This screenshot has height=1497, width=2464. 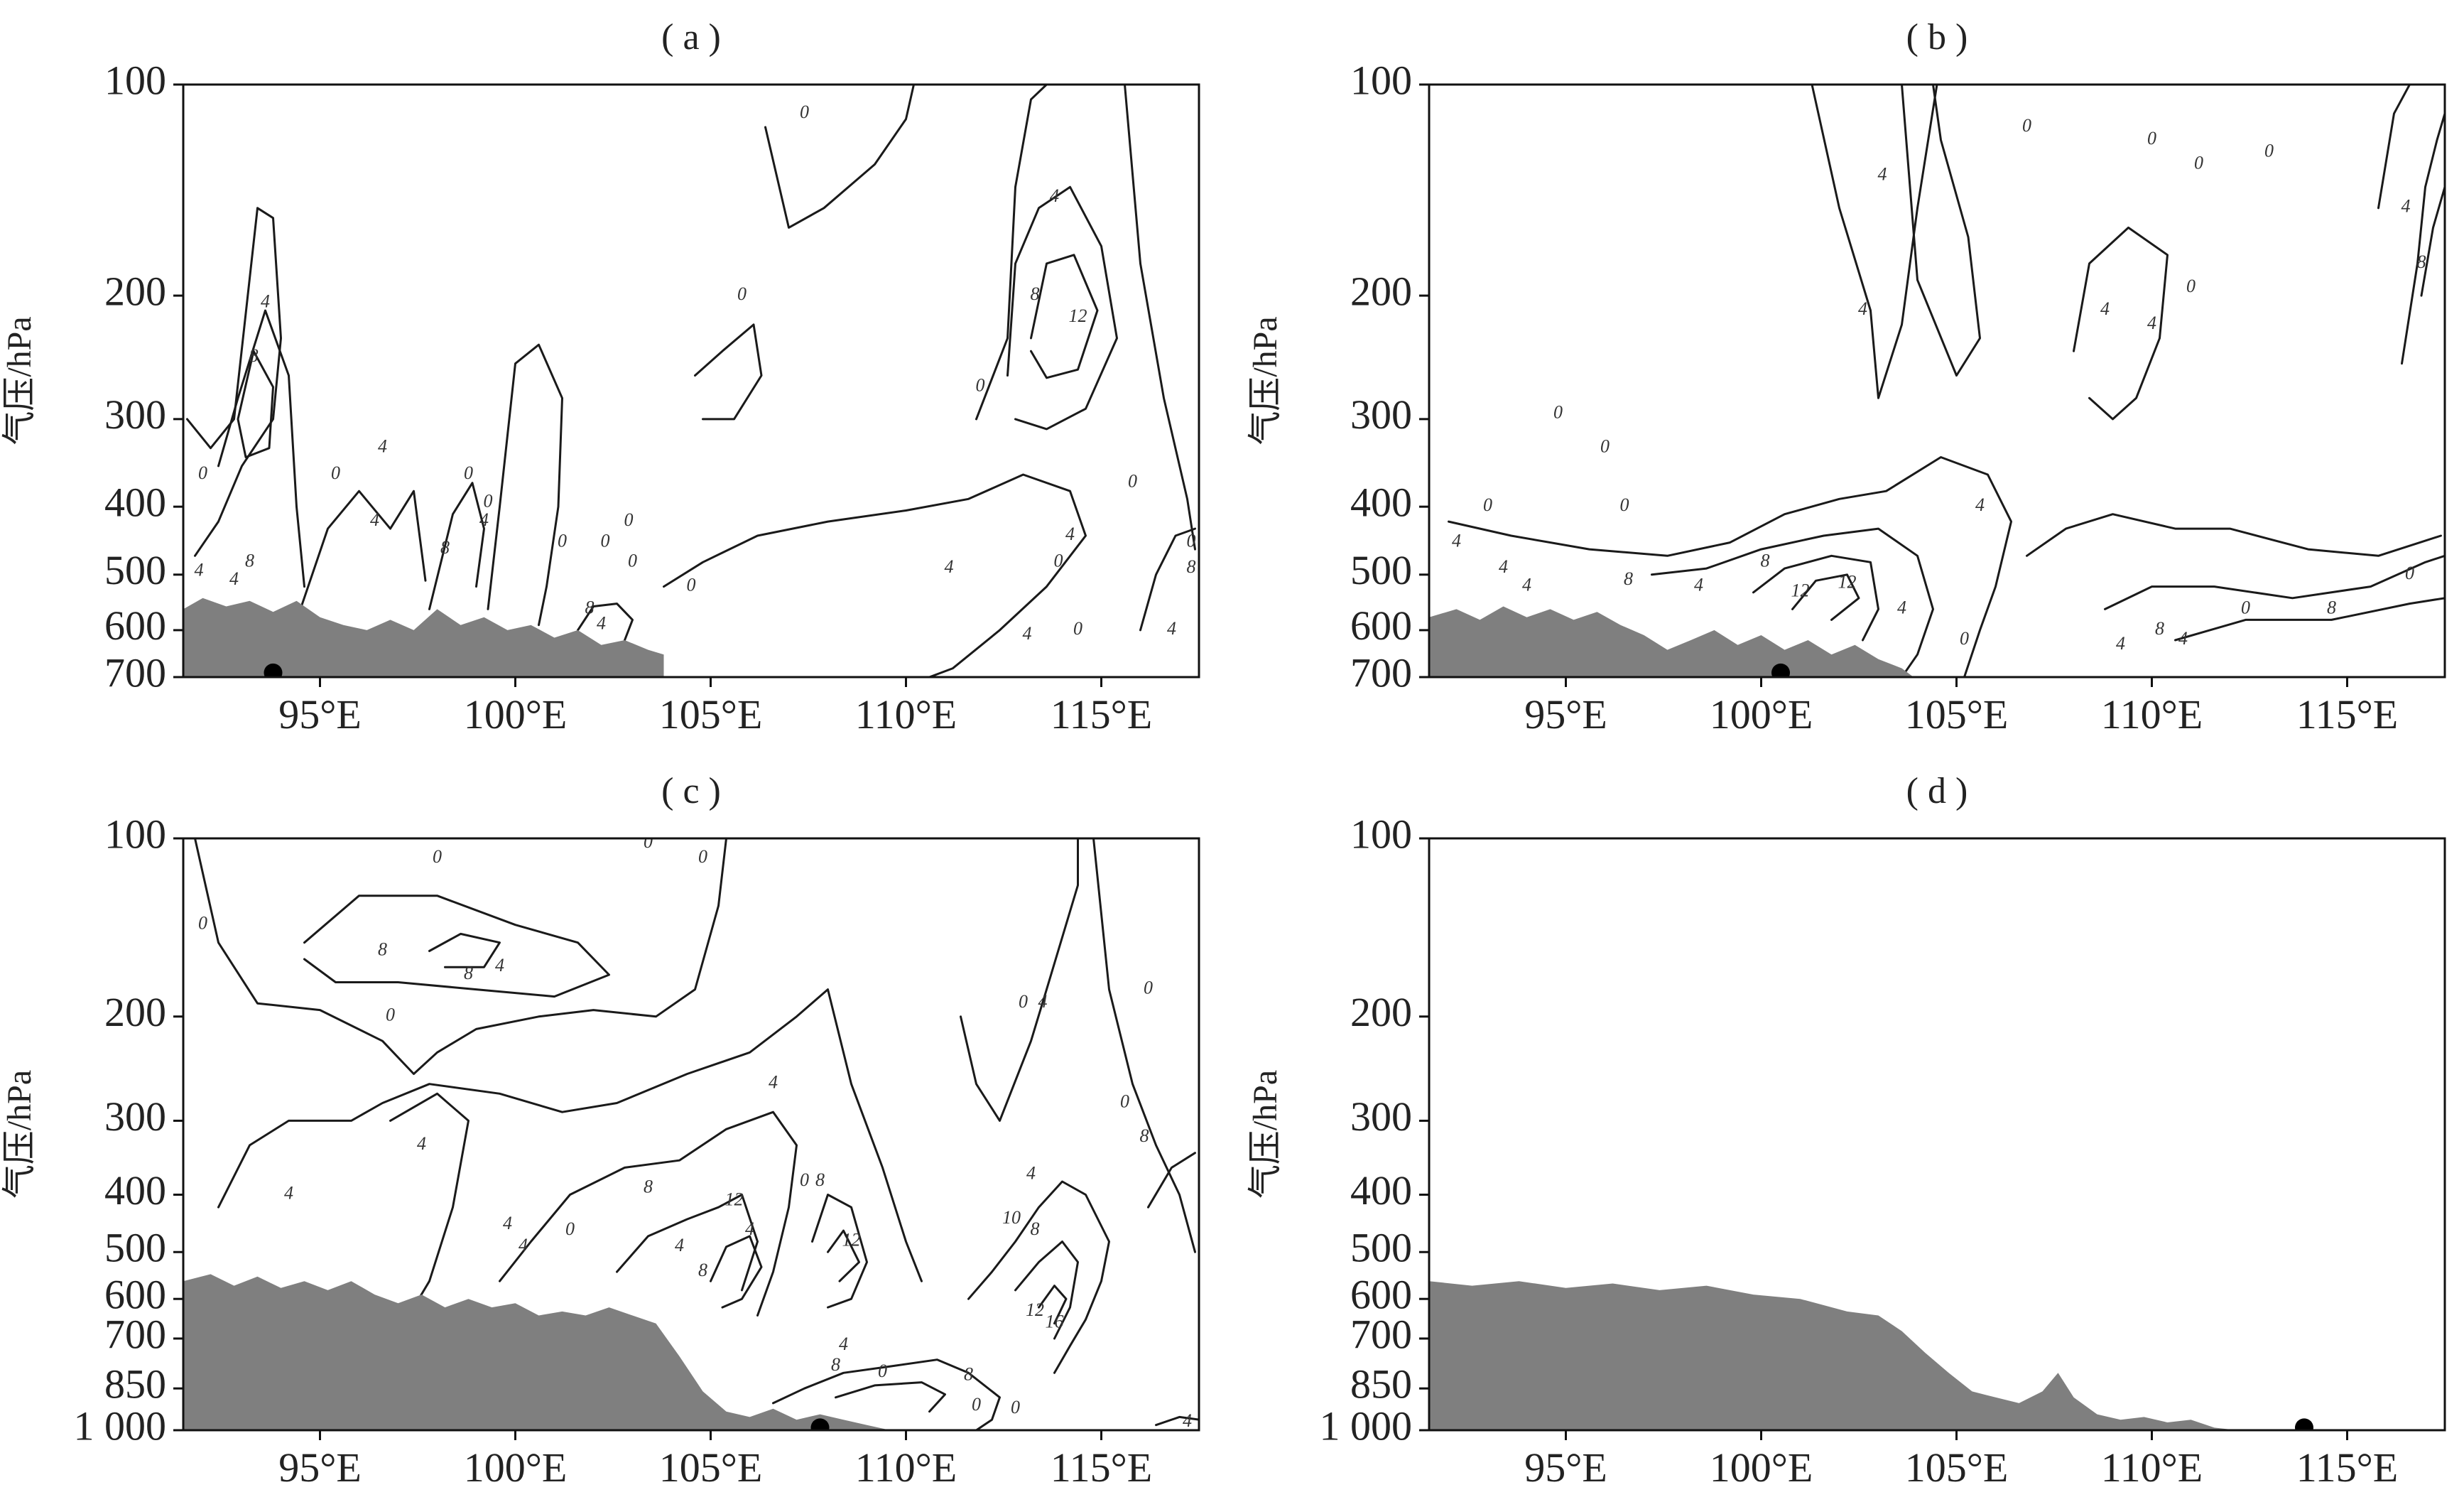 I want to click on x-tick-label: 115°E, so click(x=1101, y=1467).